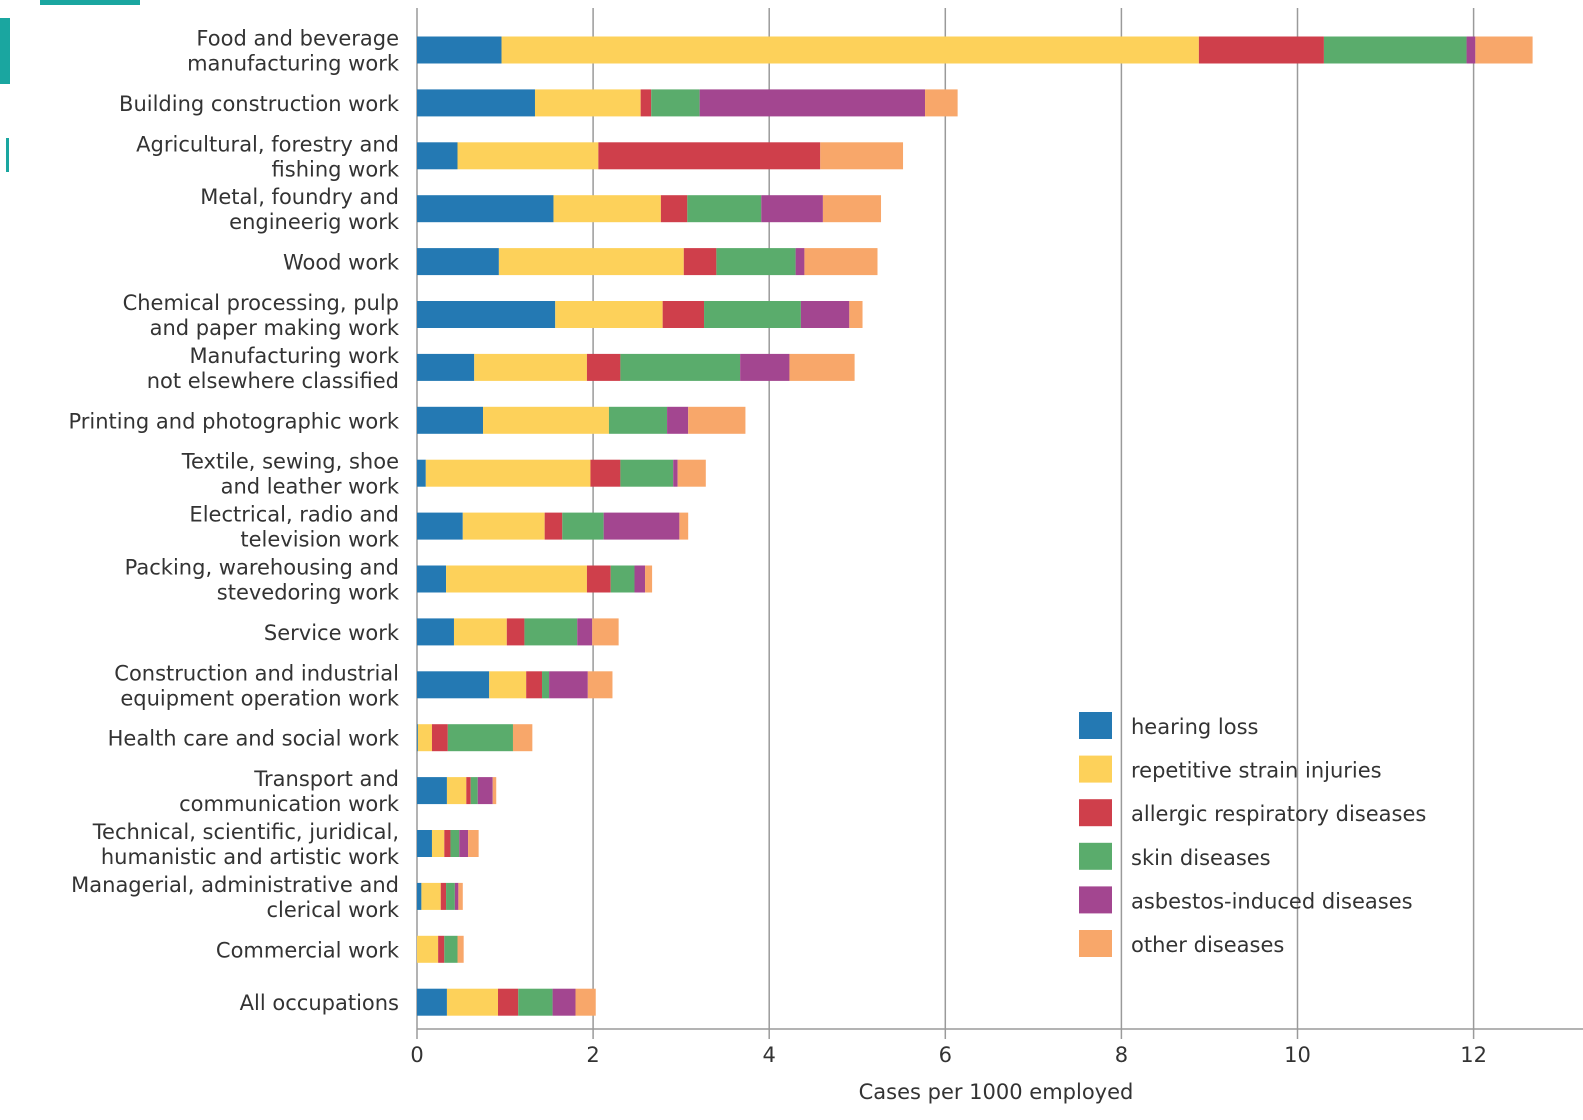 The image size is (1583, 1120). I want to click on x-tick-label: 0, so click(416, 1055).